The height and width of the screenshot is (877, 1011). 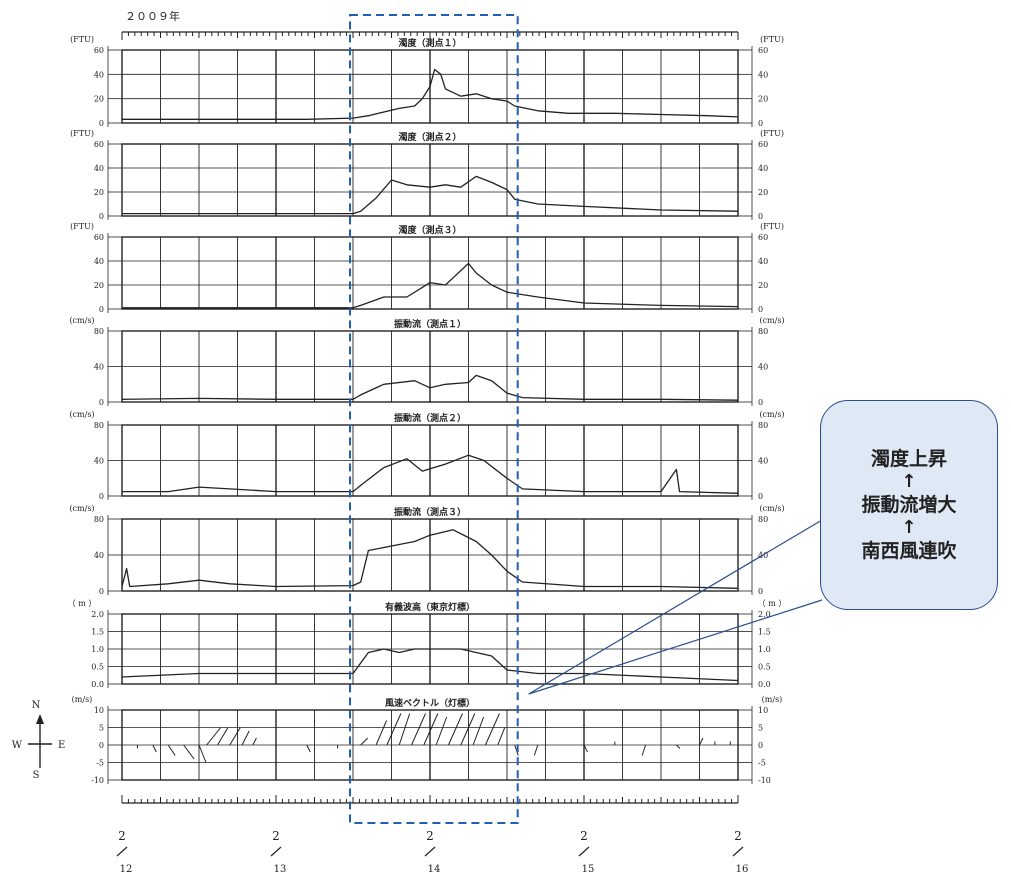 What do you see at coordinates (763, 144) in the screenshot?
I see `y-tick-label-right: 60` at bounding box center [763, 144].